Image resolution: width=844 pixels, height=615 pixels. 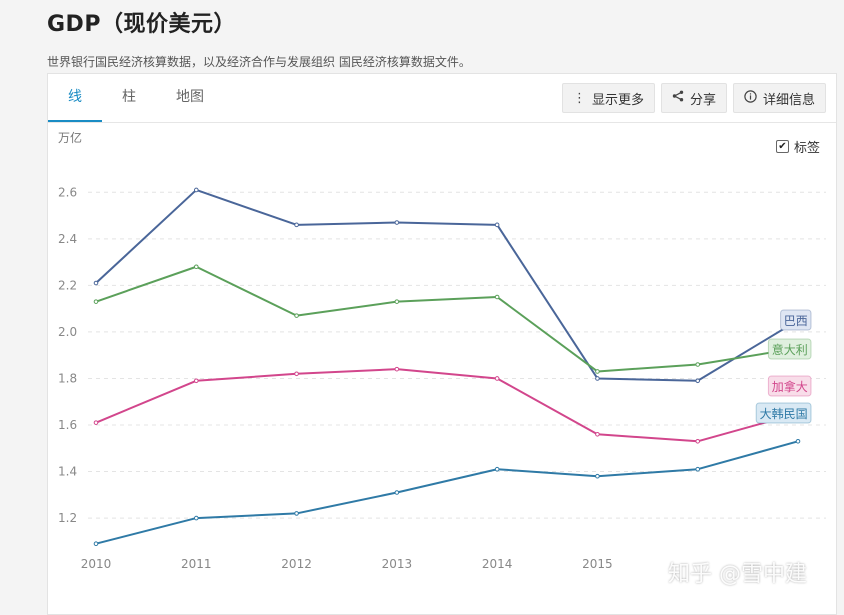 I want to click on y-tick-label: 2.0, so click(x=67, y=332).